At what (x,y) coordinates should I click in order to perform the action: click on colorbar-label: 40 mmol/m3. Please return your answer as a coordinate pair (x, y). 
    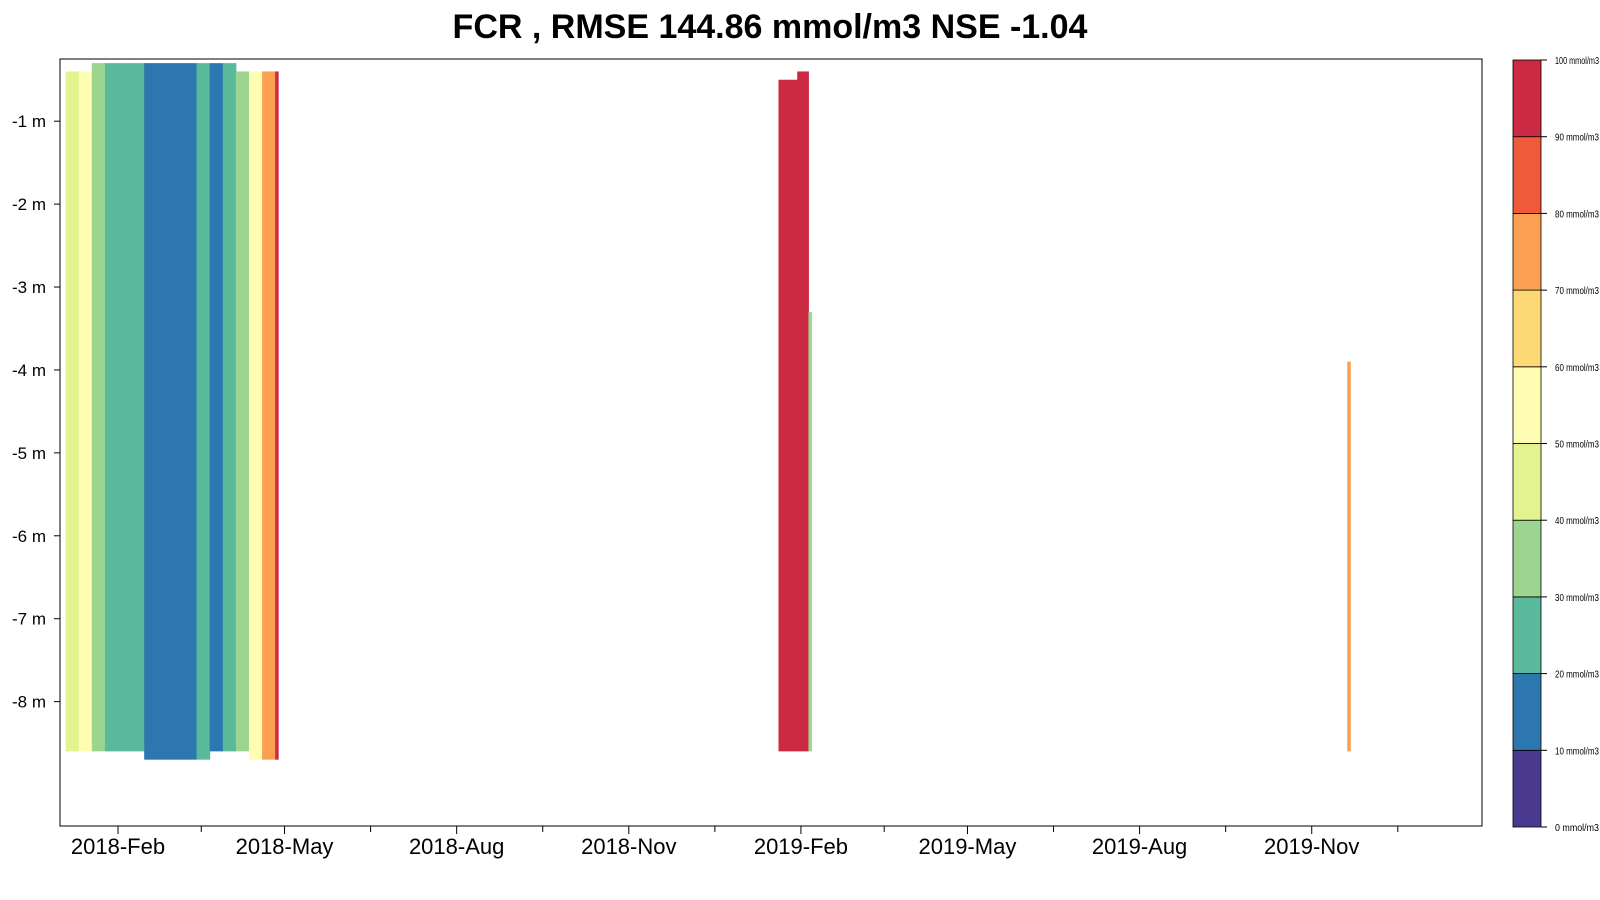
    Looking at the image, I should click on (1577, 521).